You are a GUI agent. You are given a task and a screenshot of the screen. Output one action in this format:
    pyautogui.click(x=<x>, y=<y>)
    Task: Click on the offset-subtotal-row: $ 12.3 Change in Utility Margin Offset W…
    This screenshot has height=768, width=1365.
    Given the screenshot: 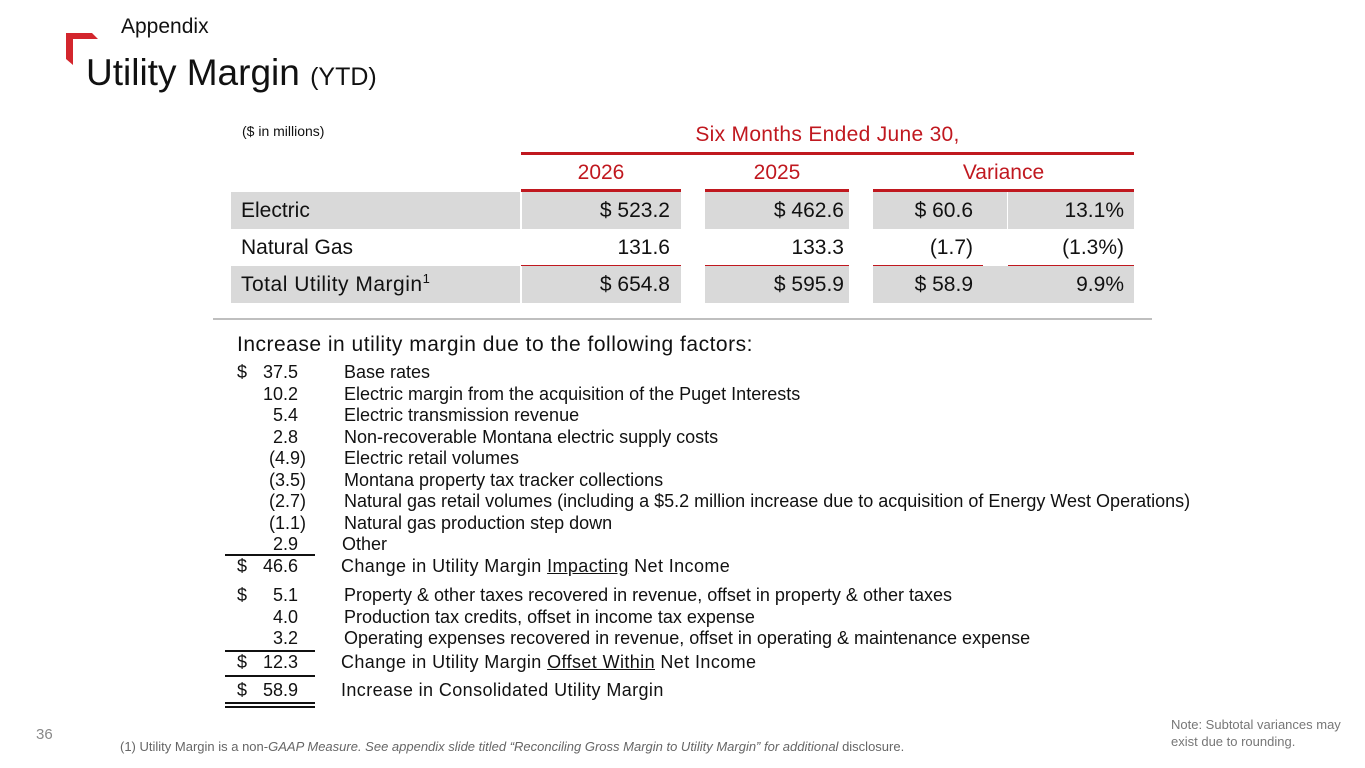 What is the action you would take?
    pyautogui.click(x=777, y=663)
    